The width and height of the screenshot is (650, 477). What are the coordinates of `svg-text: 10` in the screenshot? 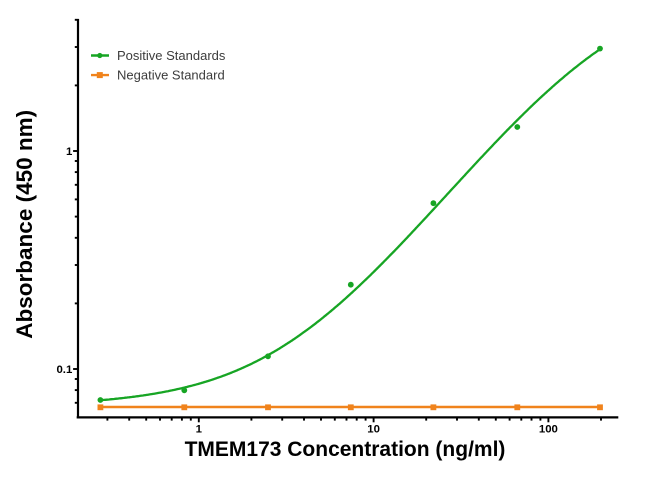 It's located at (373, 430).